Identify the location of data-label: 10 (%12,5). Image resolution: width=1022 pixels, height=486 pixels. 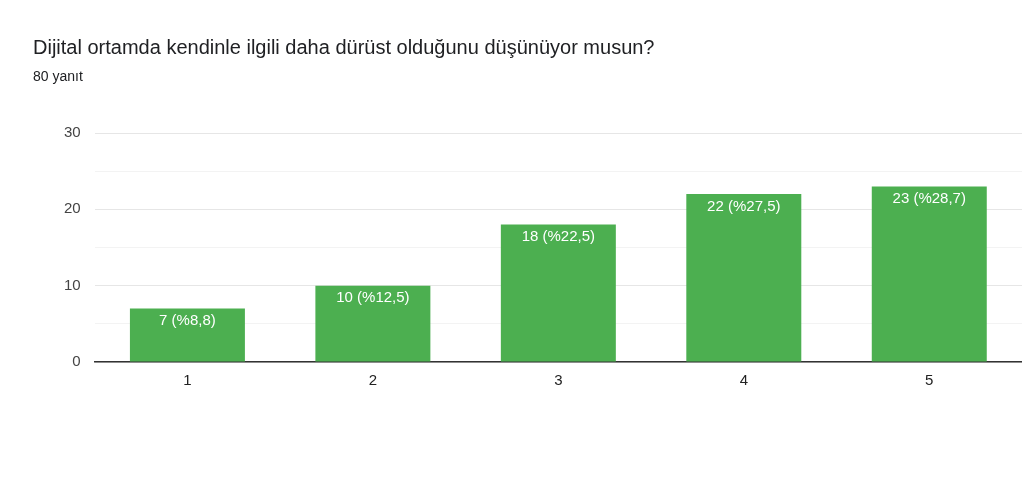
(373, 297).